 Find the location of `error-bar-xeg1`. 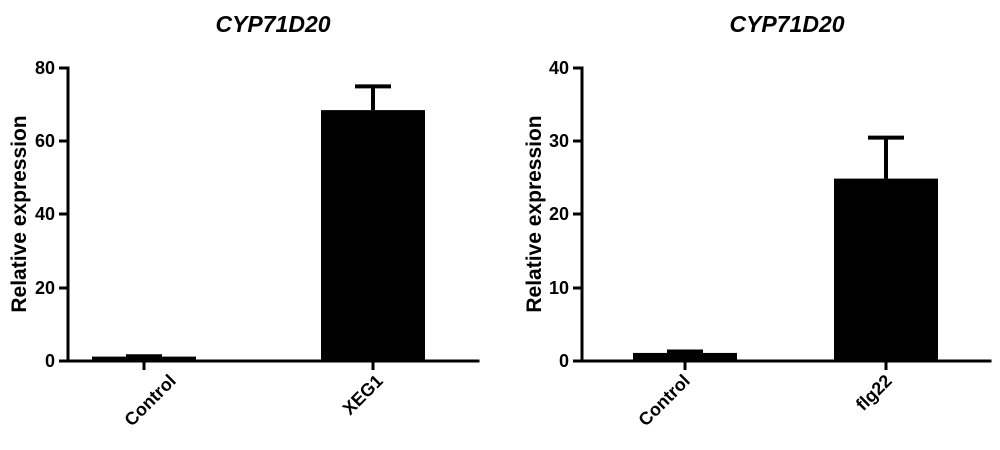

error-bar-xeg1 is located at coordinates (373, 97).